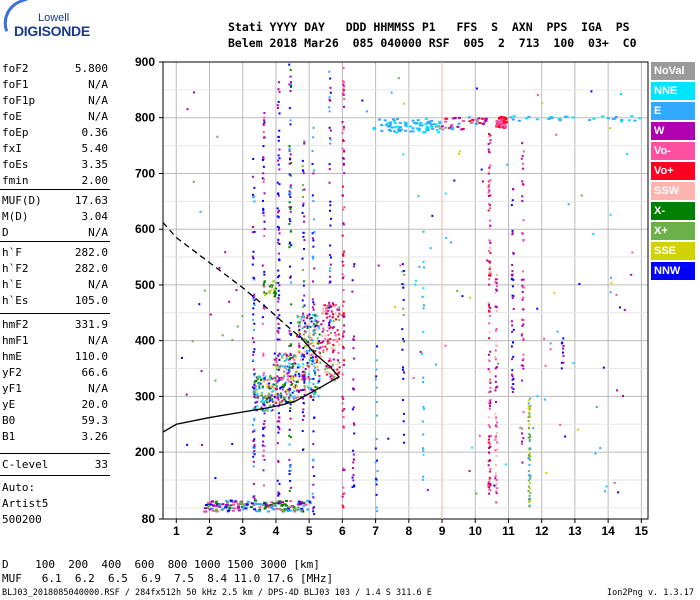 The width and height of the screenshot is (700, 600). Describe the element at coordinates (15, 340) in the screenshot. I see `param-name: hmF1` at that location.